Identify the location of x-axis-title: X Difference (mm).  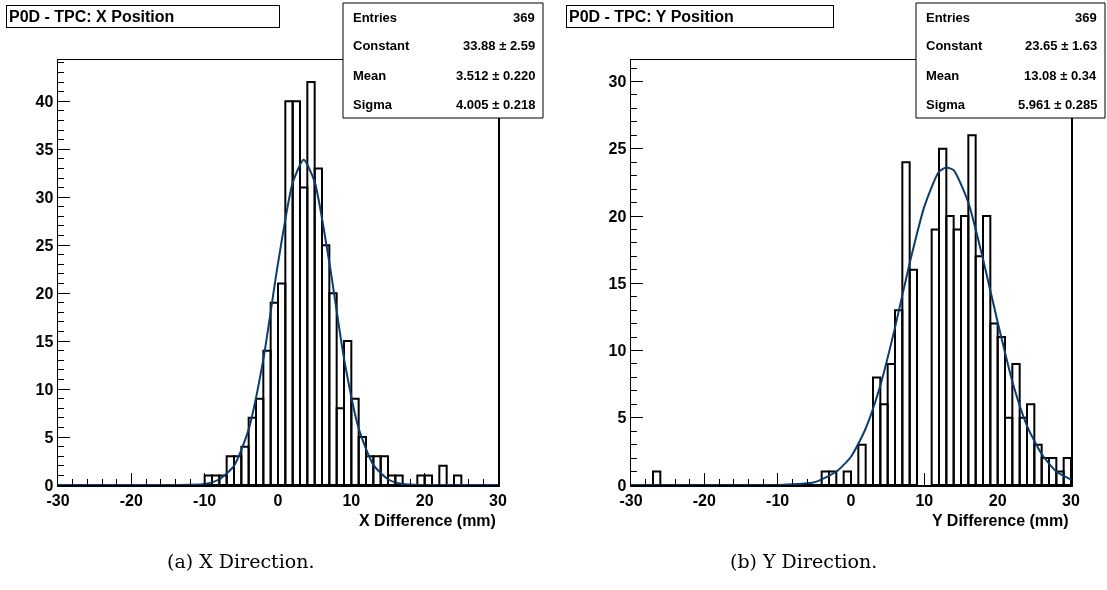
(427, 520).